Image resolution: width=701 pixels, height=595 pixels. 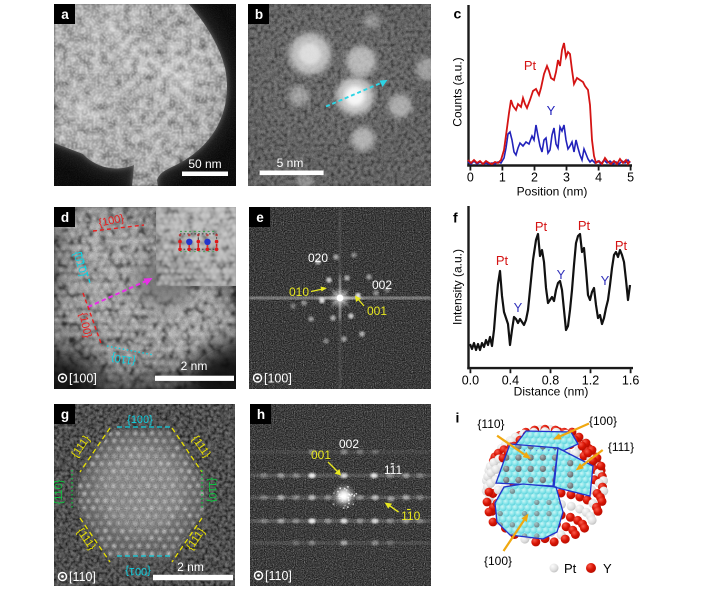 What do you see at coordinates (458, 91) in the screenshot?
I see `svg-text: Counts (a.u.)` at bounding box center [458, 91].